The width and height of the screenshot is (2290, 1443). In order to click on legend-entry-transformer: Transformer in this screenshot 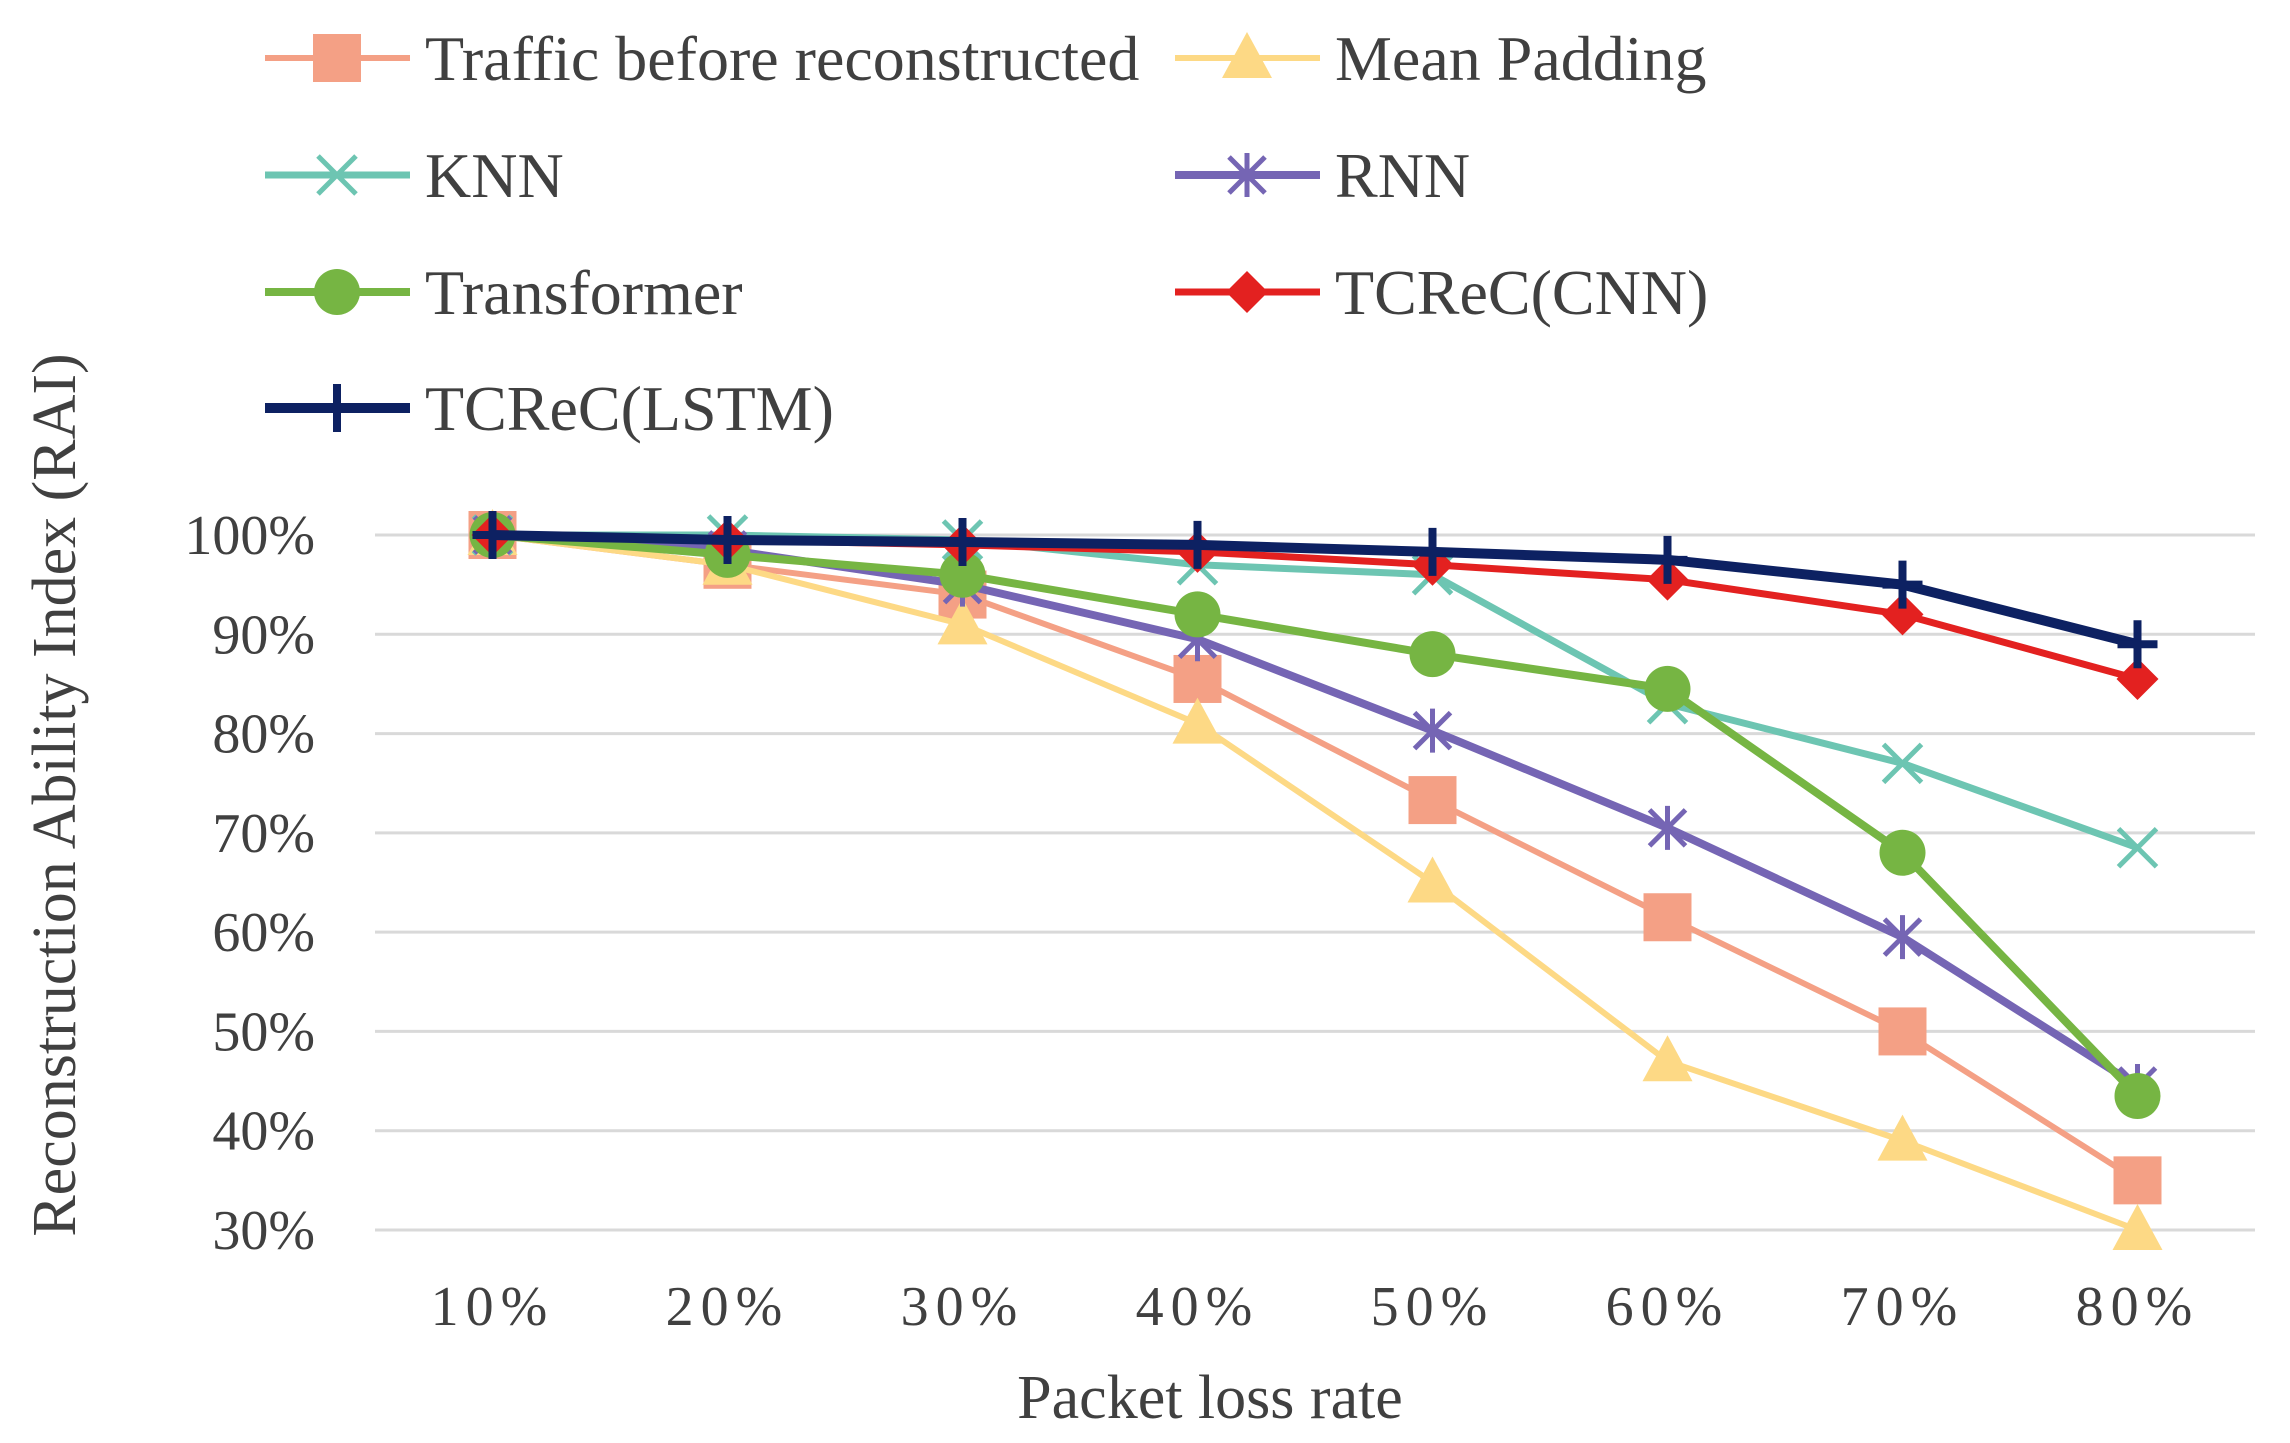, I will do `click(504, 292)`.